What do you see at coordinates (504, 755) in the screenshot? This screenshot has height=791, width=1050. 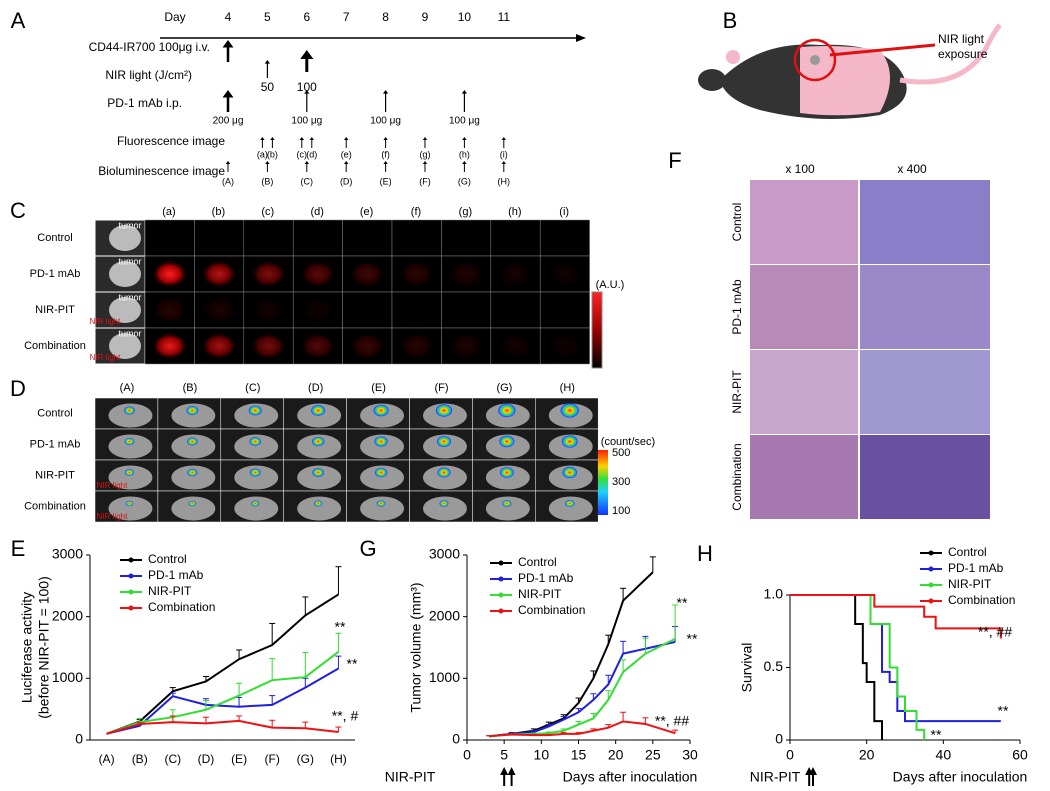 I see `x-tick-label: 5` at bounding box center [504, 755].